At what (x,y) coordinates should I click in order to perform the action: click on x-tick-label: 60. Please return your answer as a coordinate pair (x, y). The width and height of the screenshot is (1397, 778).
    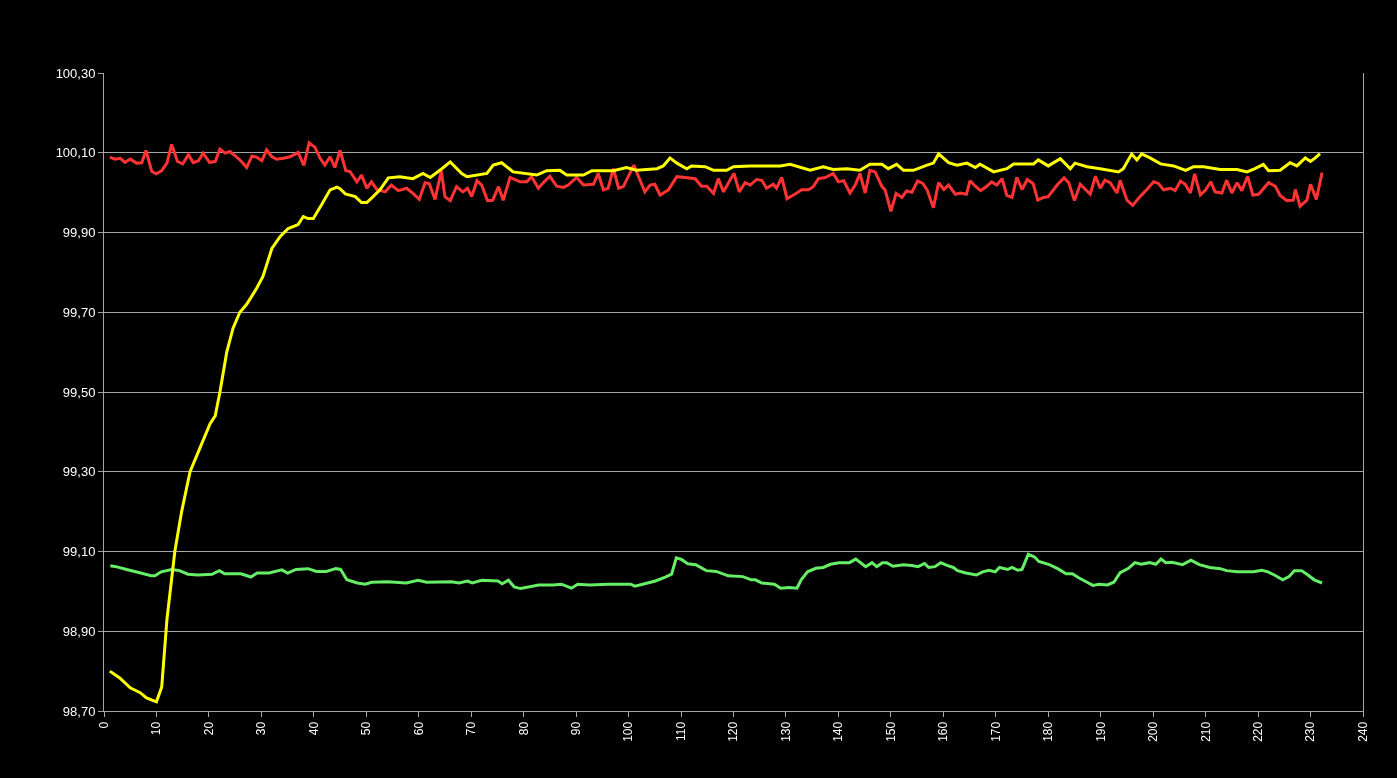
    Looking at the image, I should click on (418, 728).